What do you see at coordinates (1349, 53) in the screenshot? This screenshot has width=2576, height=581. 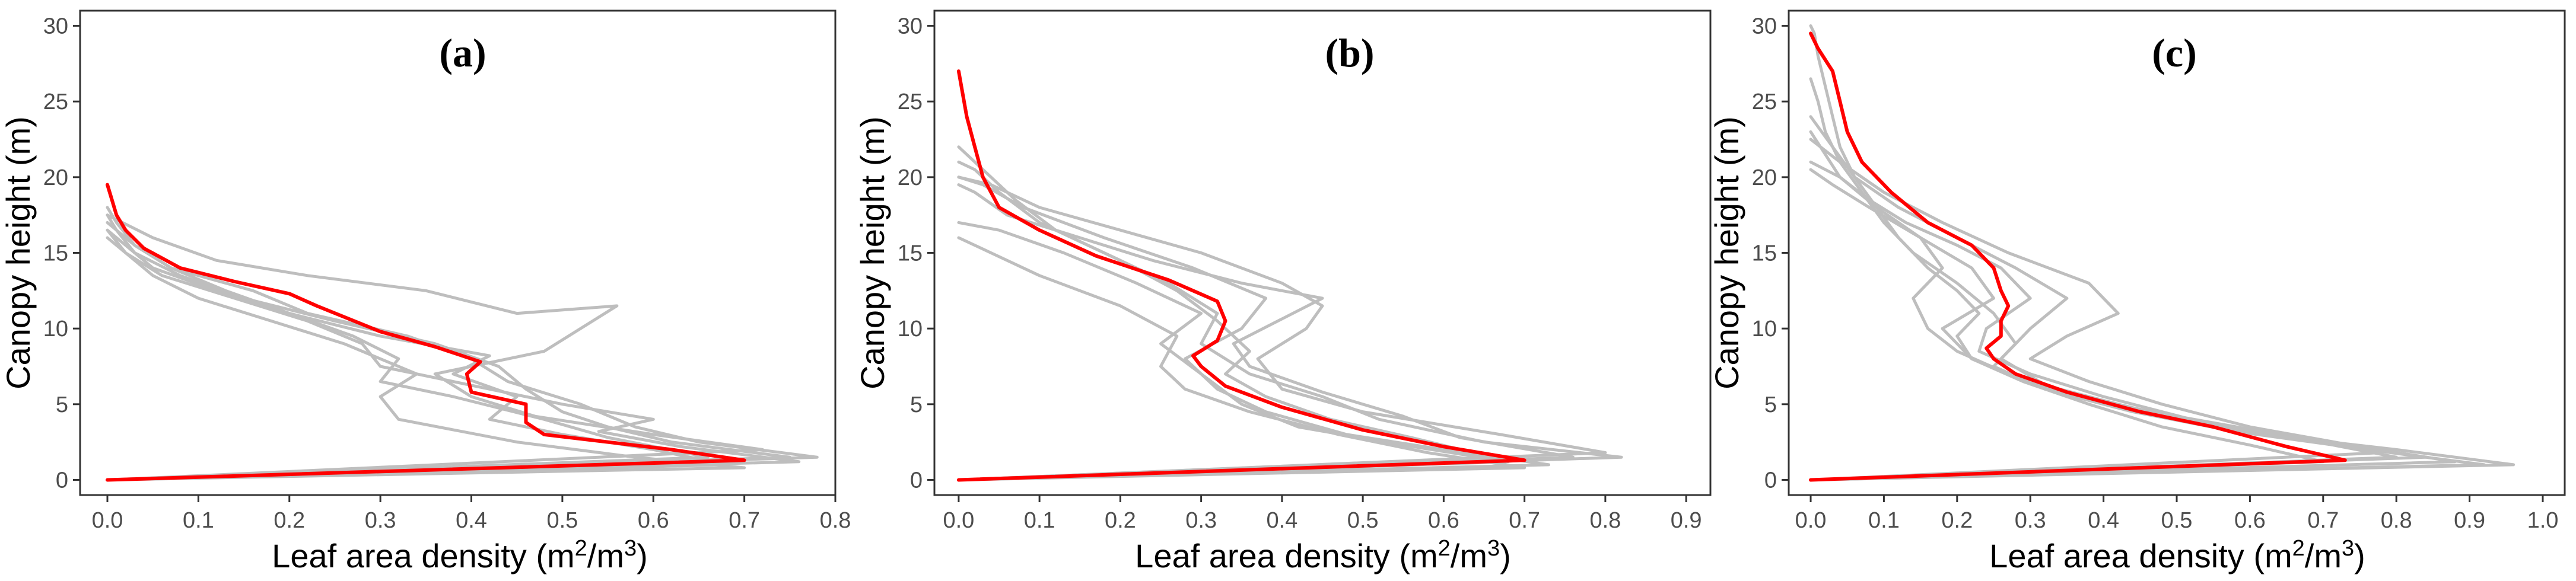 I see `panel-label-b: (b)` at bounding box center [1349, 53].